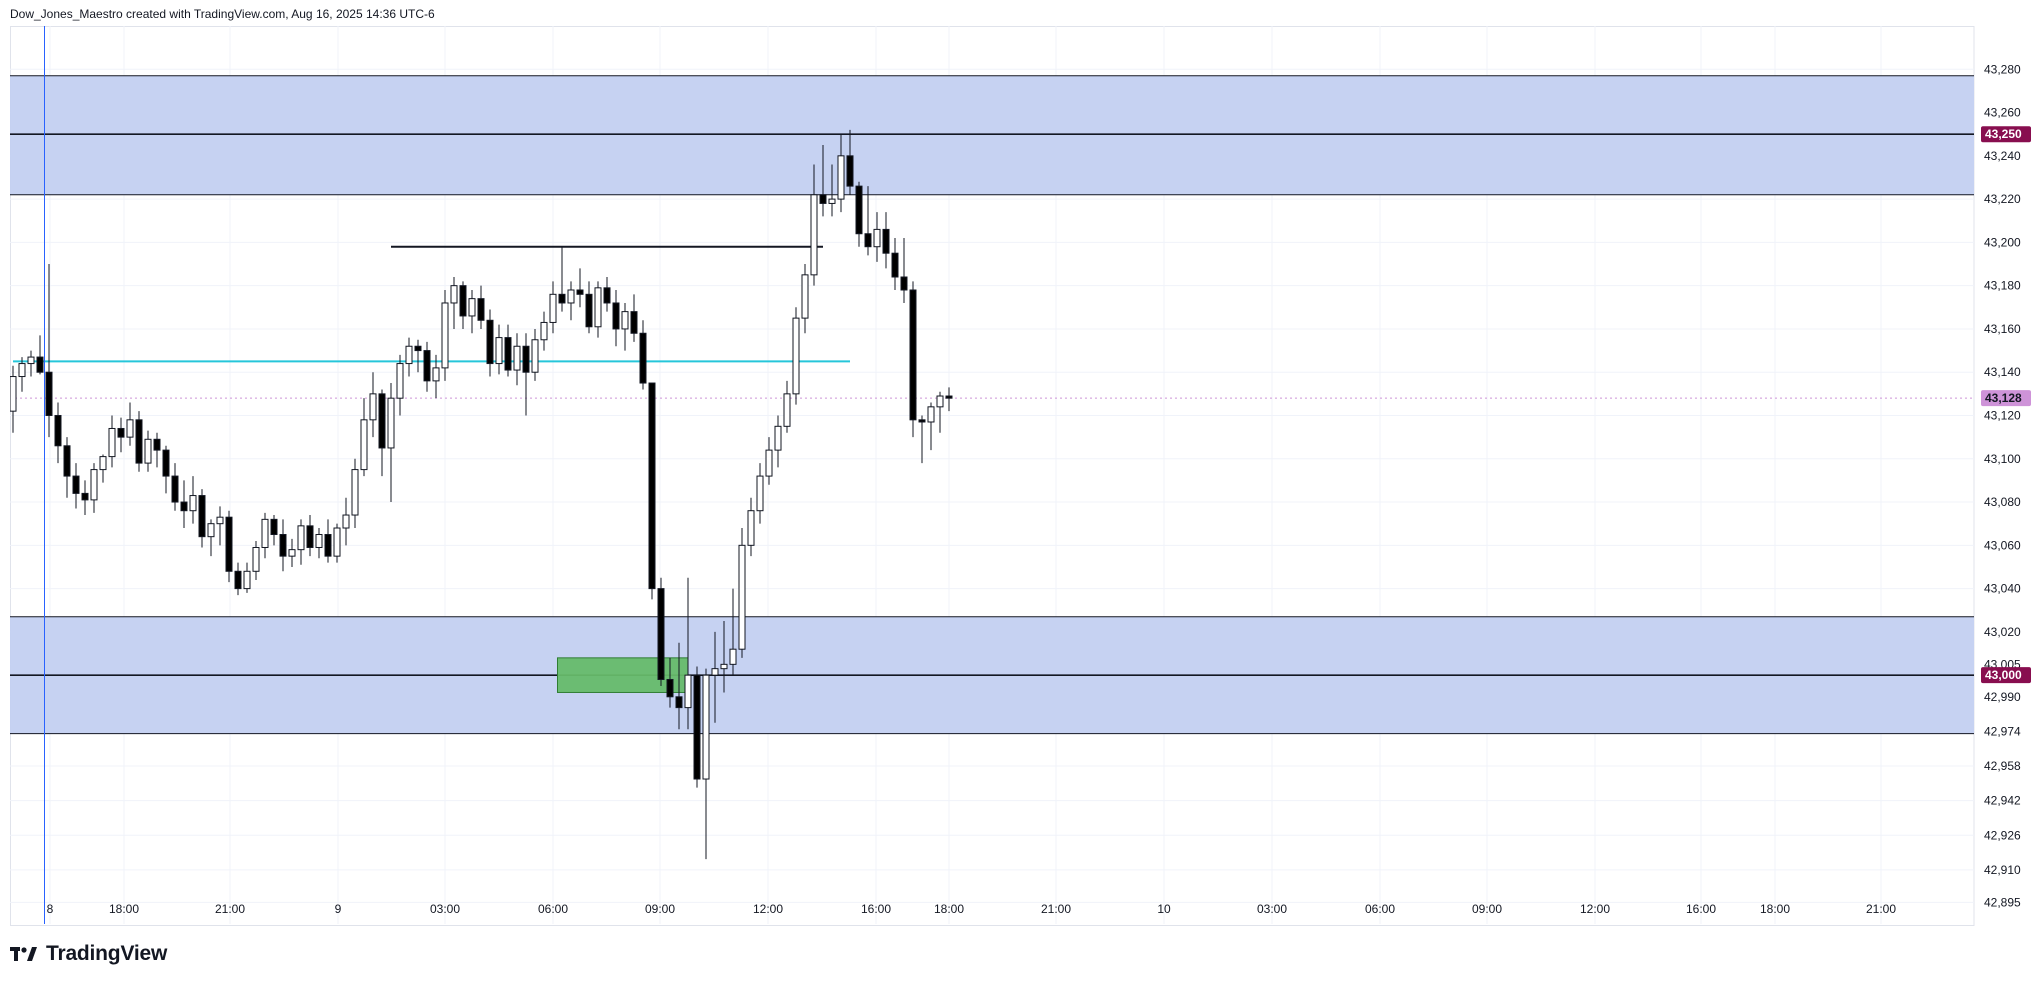  What do you see at coordinates (88, 954) in the screenshot?
I see `tradingview-logo: TradingView` at bounding box center [88, 954].